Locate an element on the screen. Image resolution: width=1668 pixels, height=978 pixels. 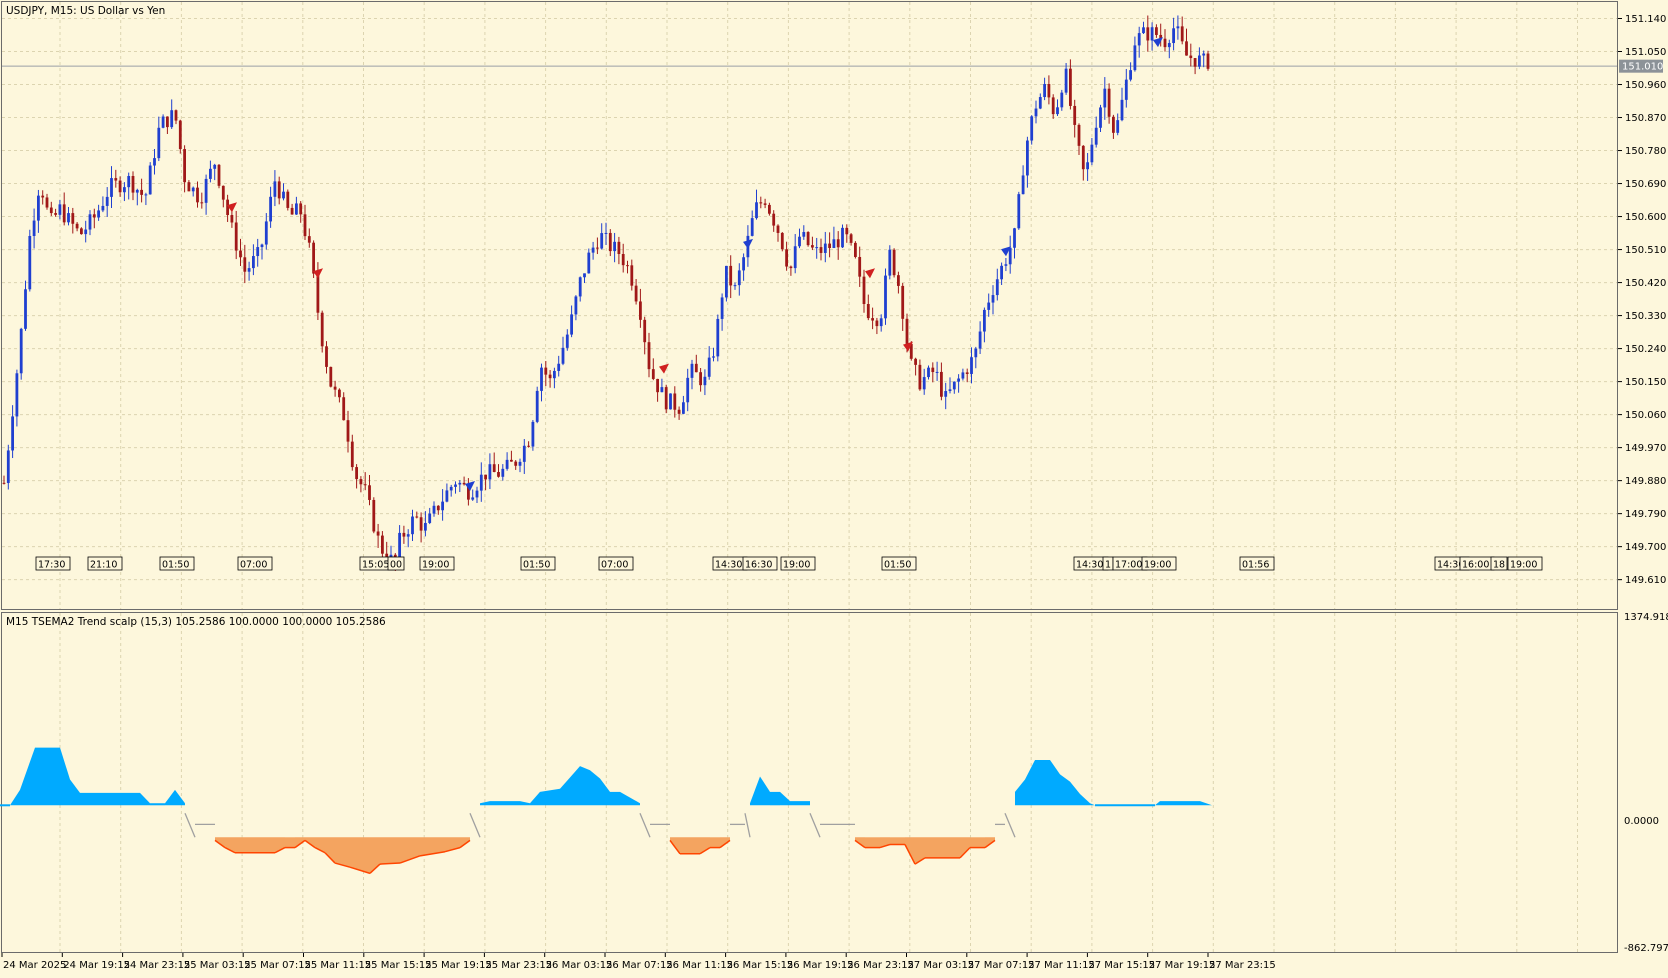
symbol-title: USDJPY, M15: US Dollar vs Yen is located at coordinates (85, 11).